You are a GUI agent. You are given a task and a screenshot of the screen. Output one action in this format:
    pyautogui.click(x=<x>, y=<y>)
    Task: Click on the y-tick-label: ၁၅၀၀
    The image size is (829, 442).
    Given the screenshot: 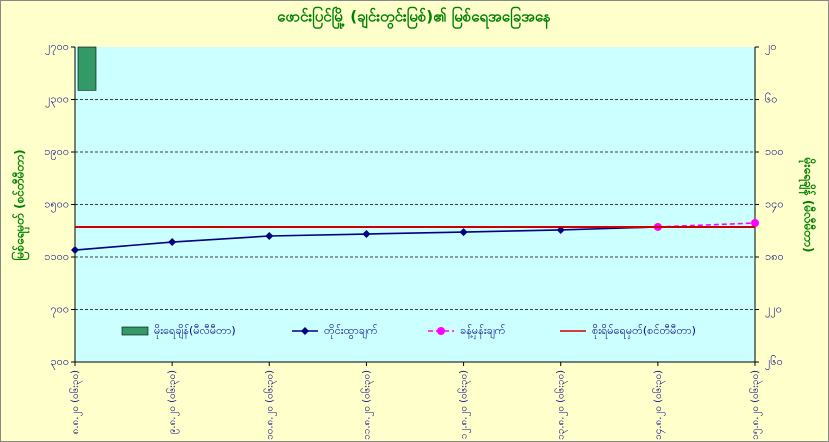 What is the action you would take?
    pyautogui.click(x=56, y=205)
    